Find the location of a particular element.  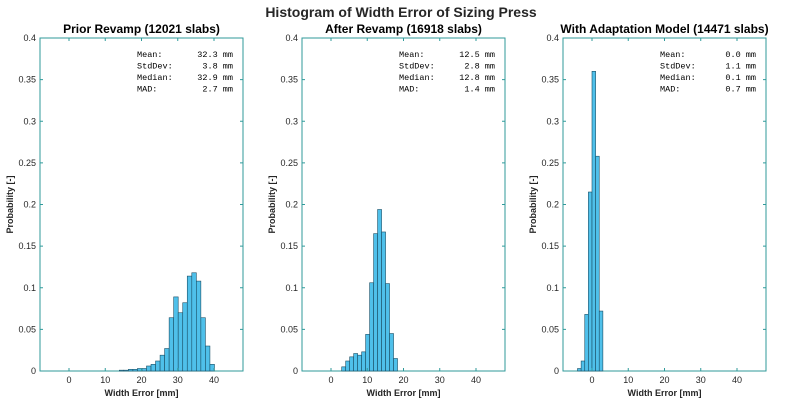

stat-value: 32.9 mm is located at coordinates (215, 78).